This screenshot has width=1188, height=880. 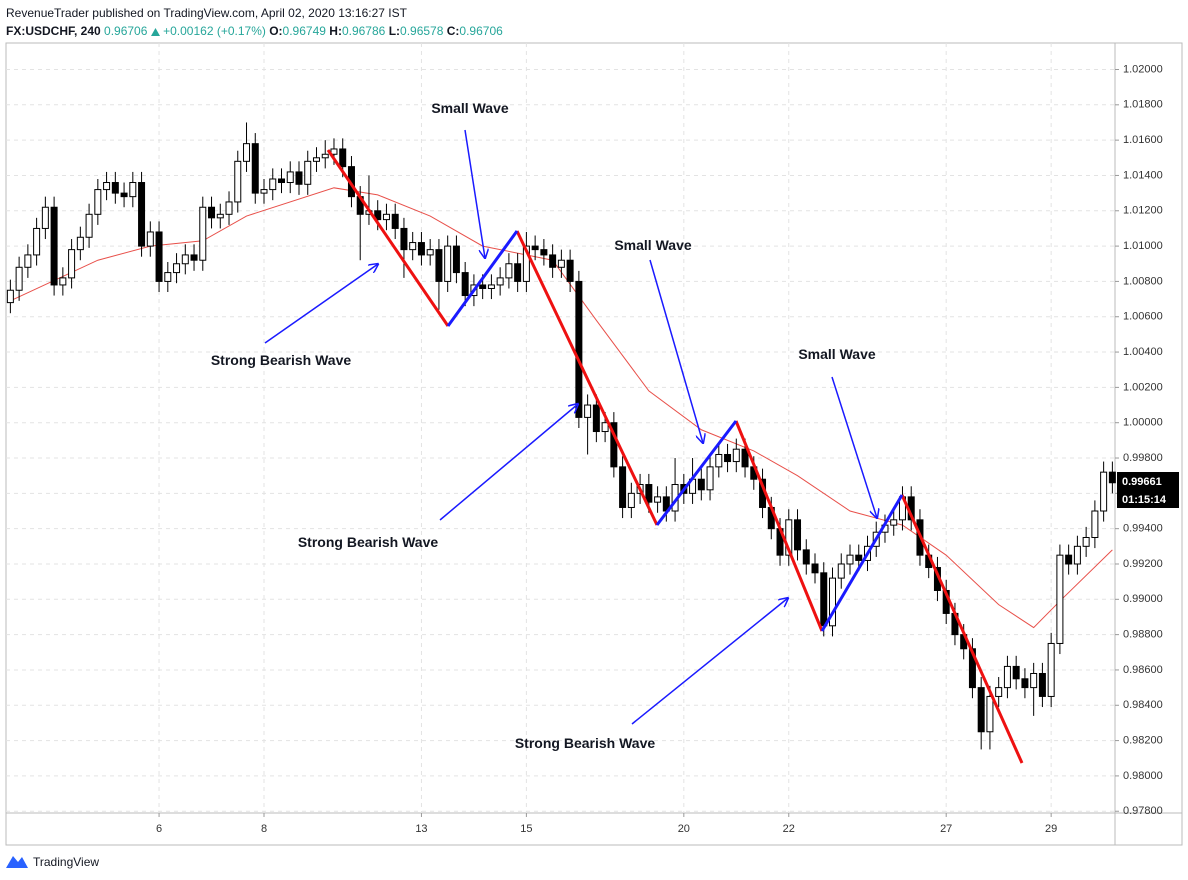 What do you see at coordinates (684, 829) in the screenshot?
I see `x-tick-label: 20` at bounding box center [684, 829].